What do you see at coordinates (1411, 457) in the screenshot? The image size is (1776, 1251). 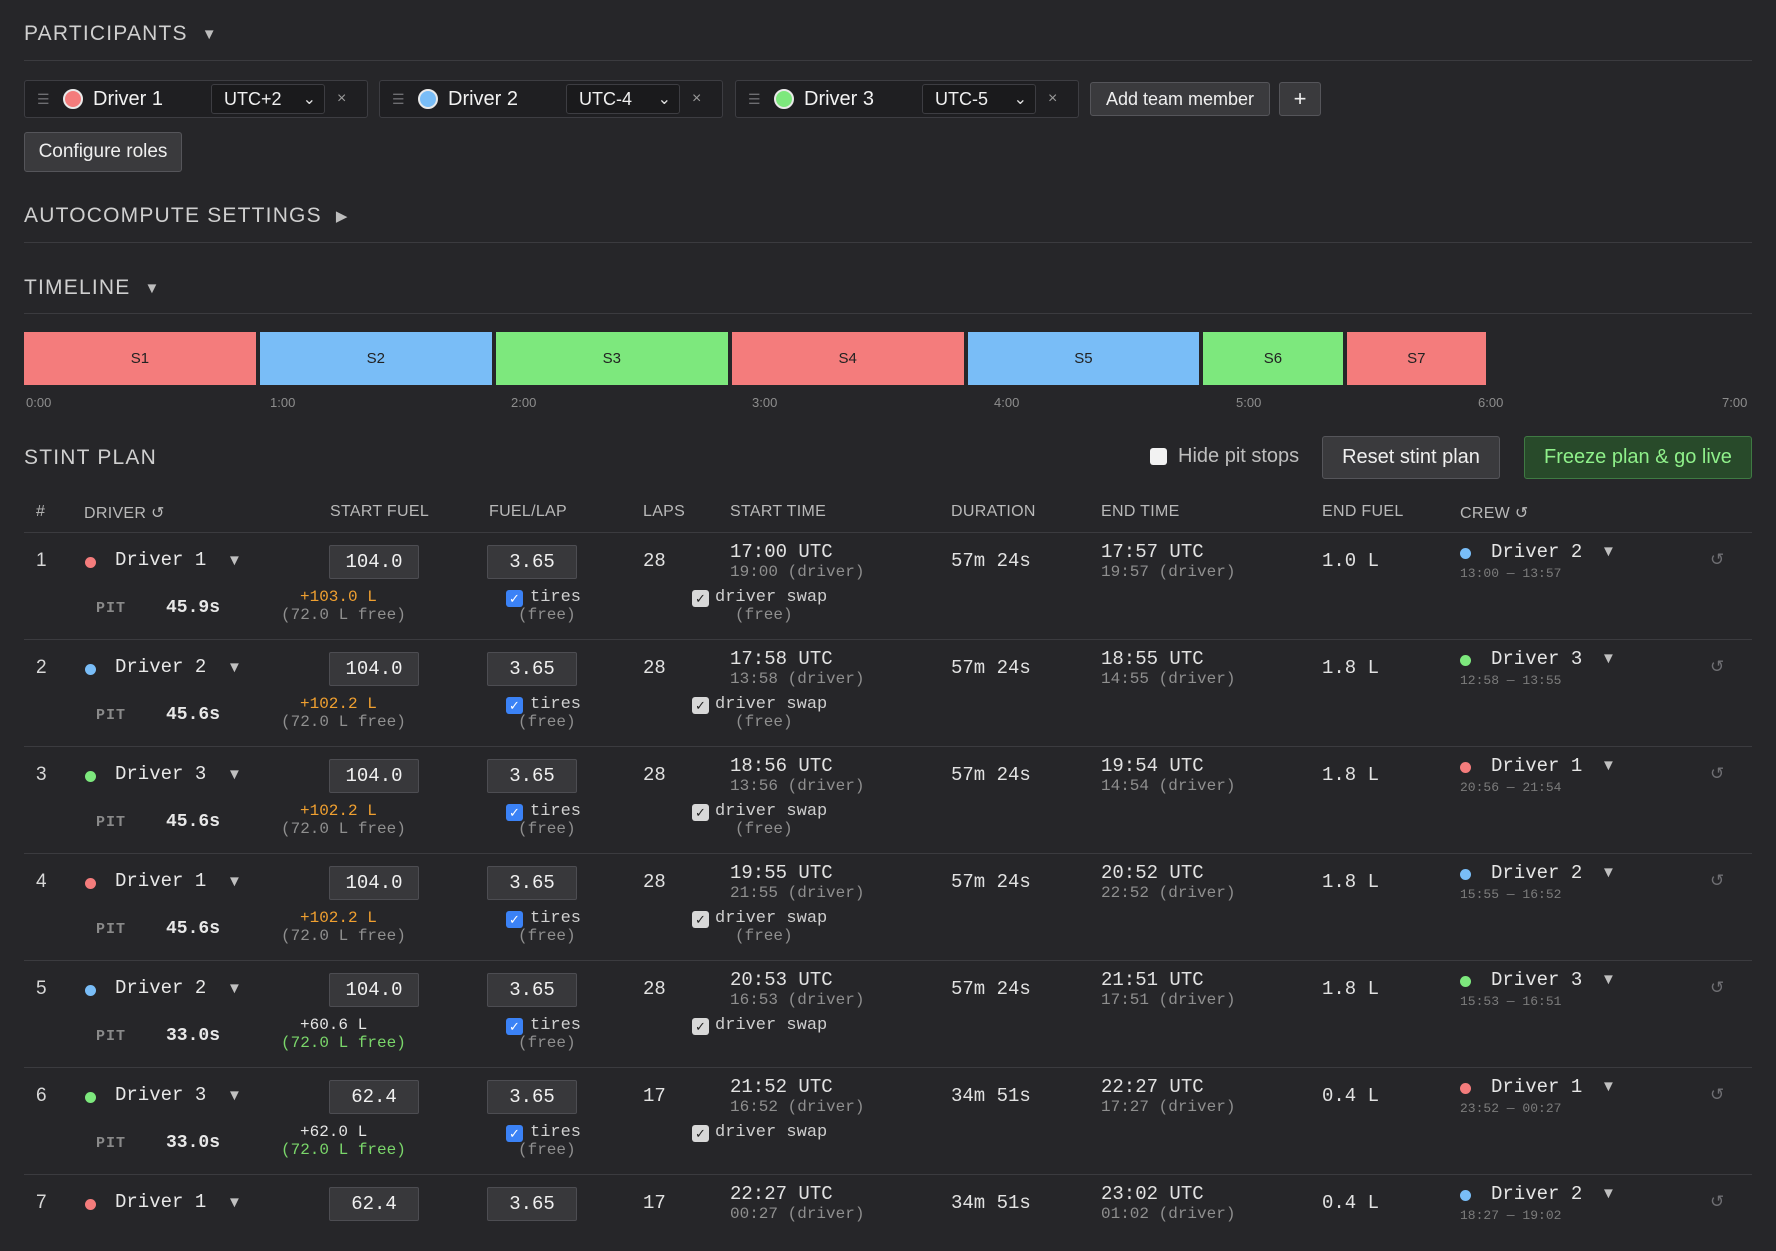 I see `reset-stint-plan-button: Reset stint plan` at bounding box center [1411, 457].